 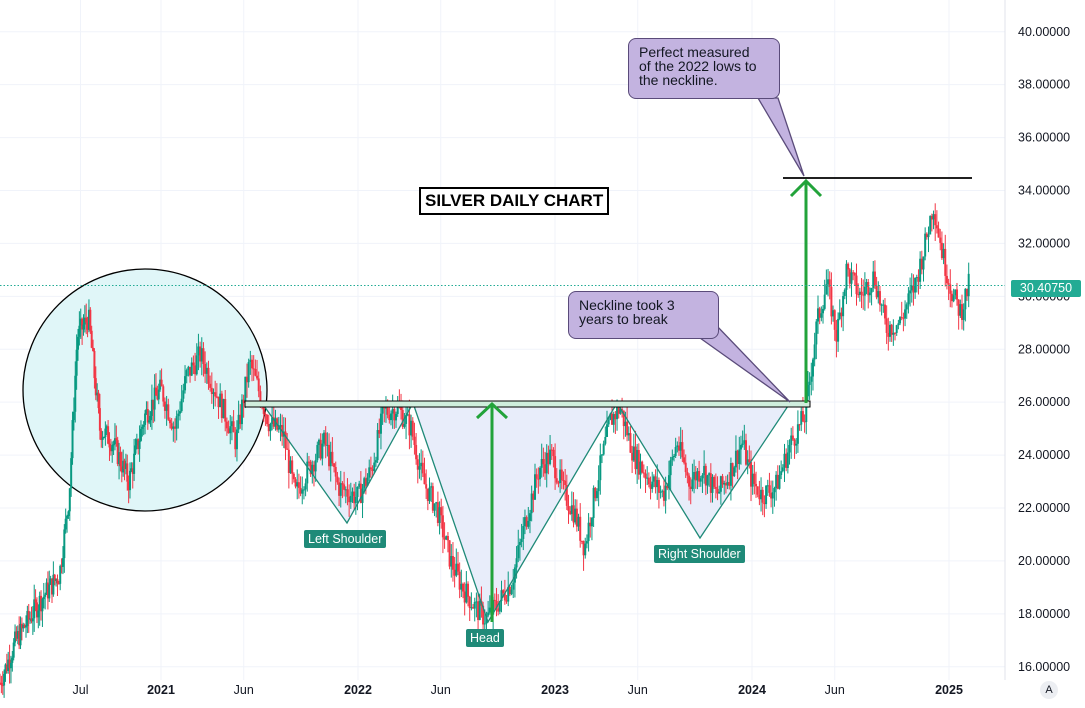 I want to click on auto-scale-button: A, so click(x=1049, y=690).